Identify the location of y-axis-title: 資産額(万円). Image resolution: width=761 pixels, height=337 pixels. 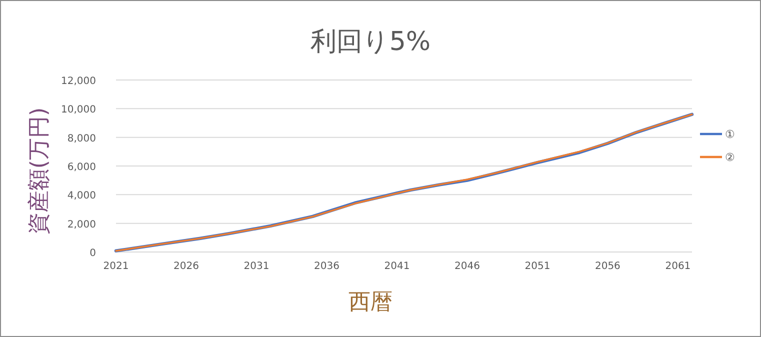
(39, 171).